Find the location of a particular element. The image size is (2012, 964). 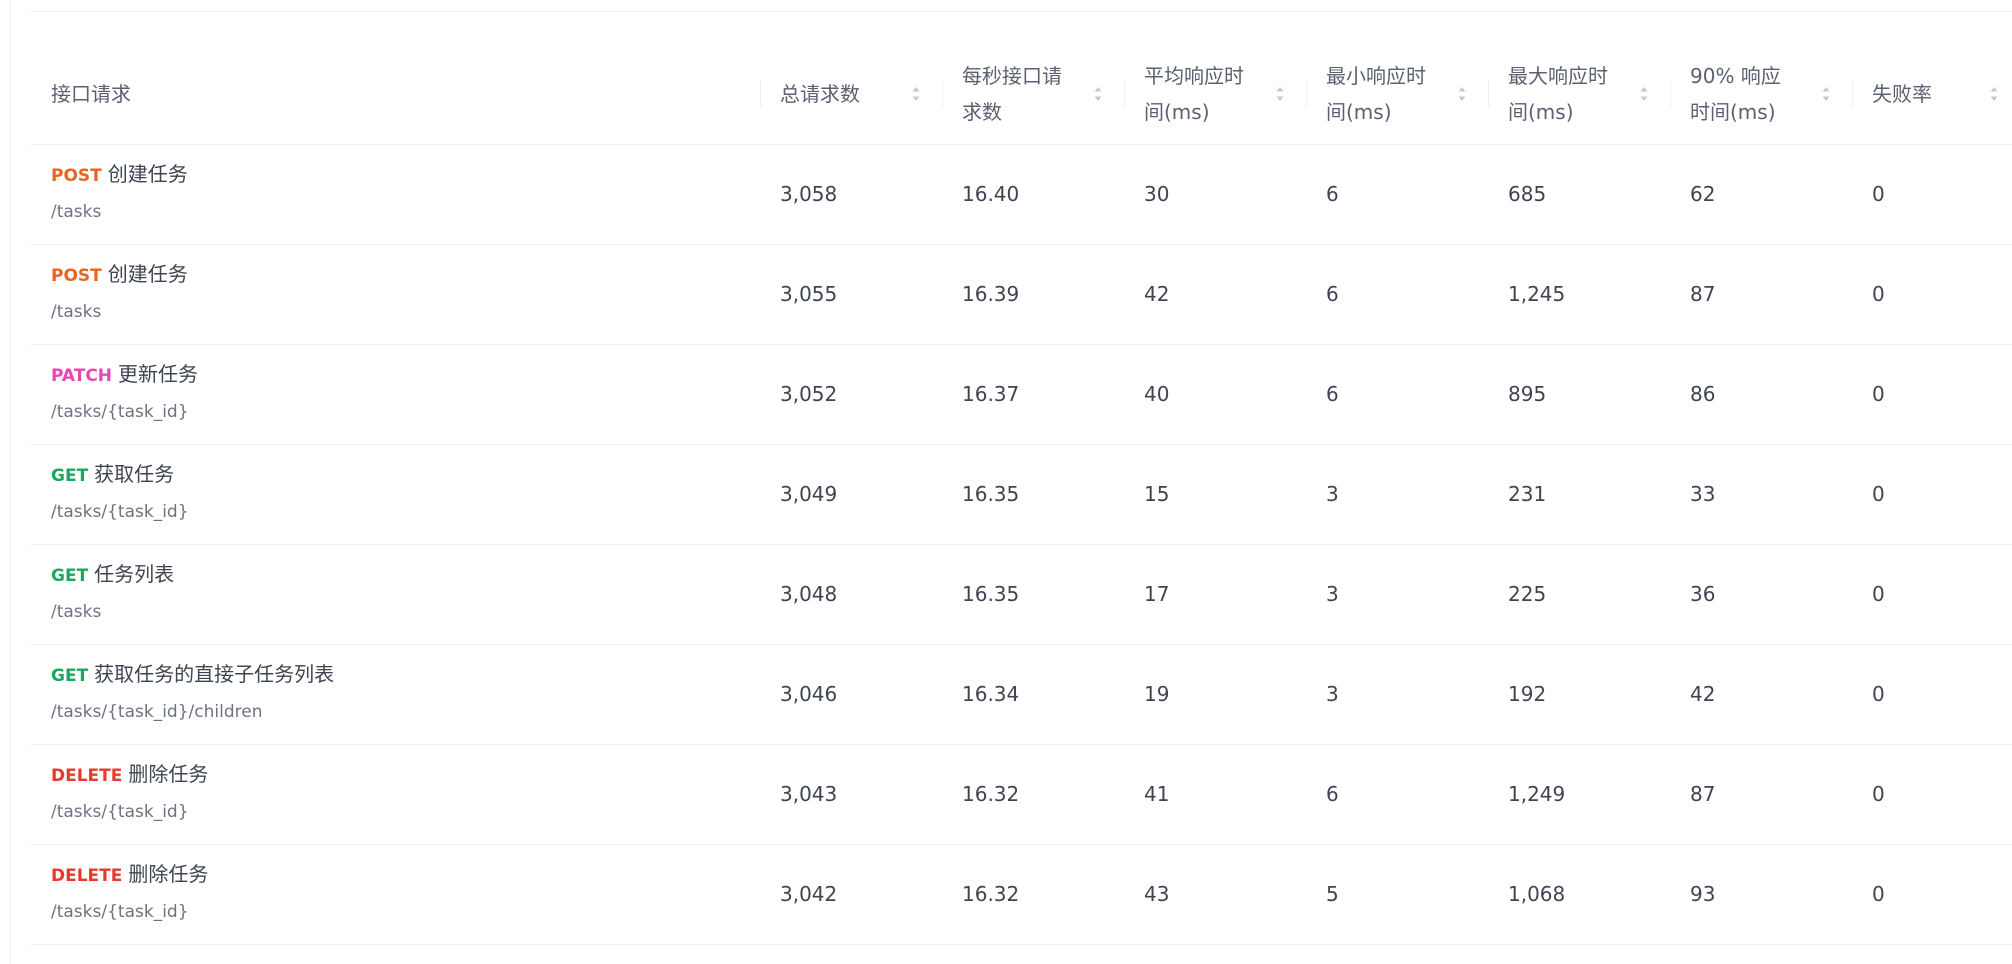

max-response-cell: 225 is located at coordinates (1579, 594).